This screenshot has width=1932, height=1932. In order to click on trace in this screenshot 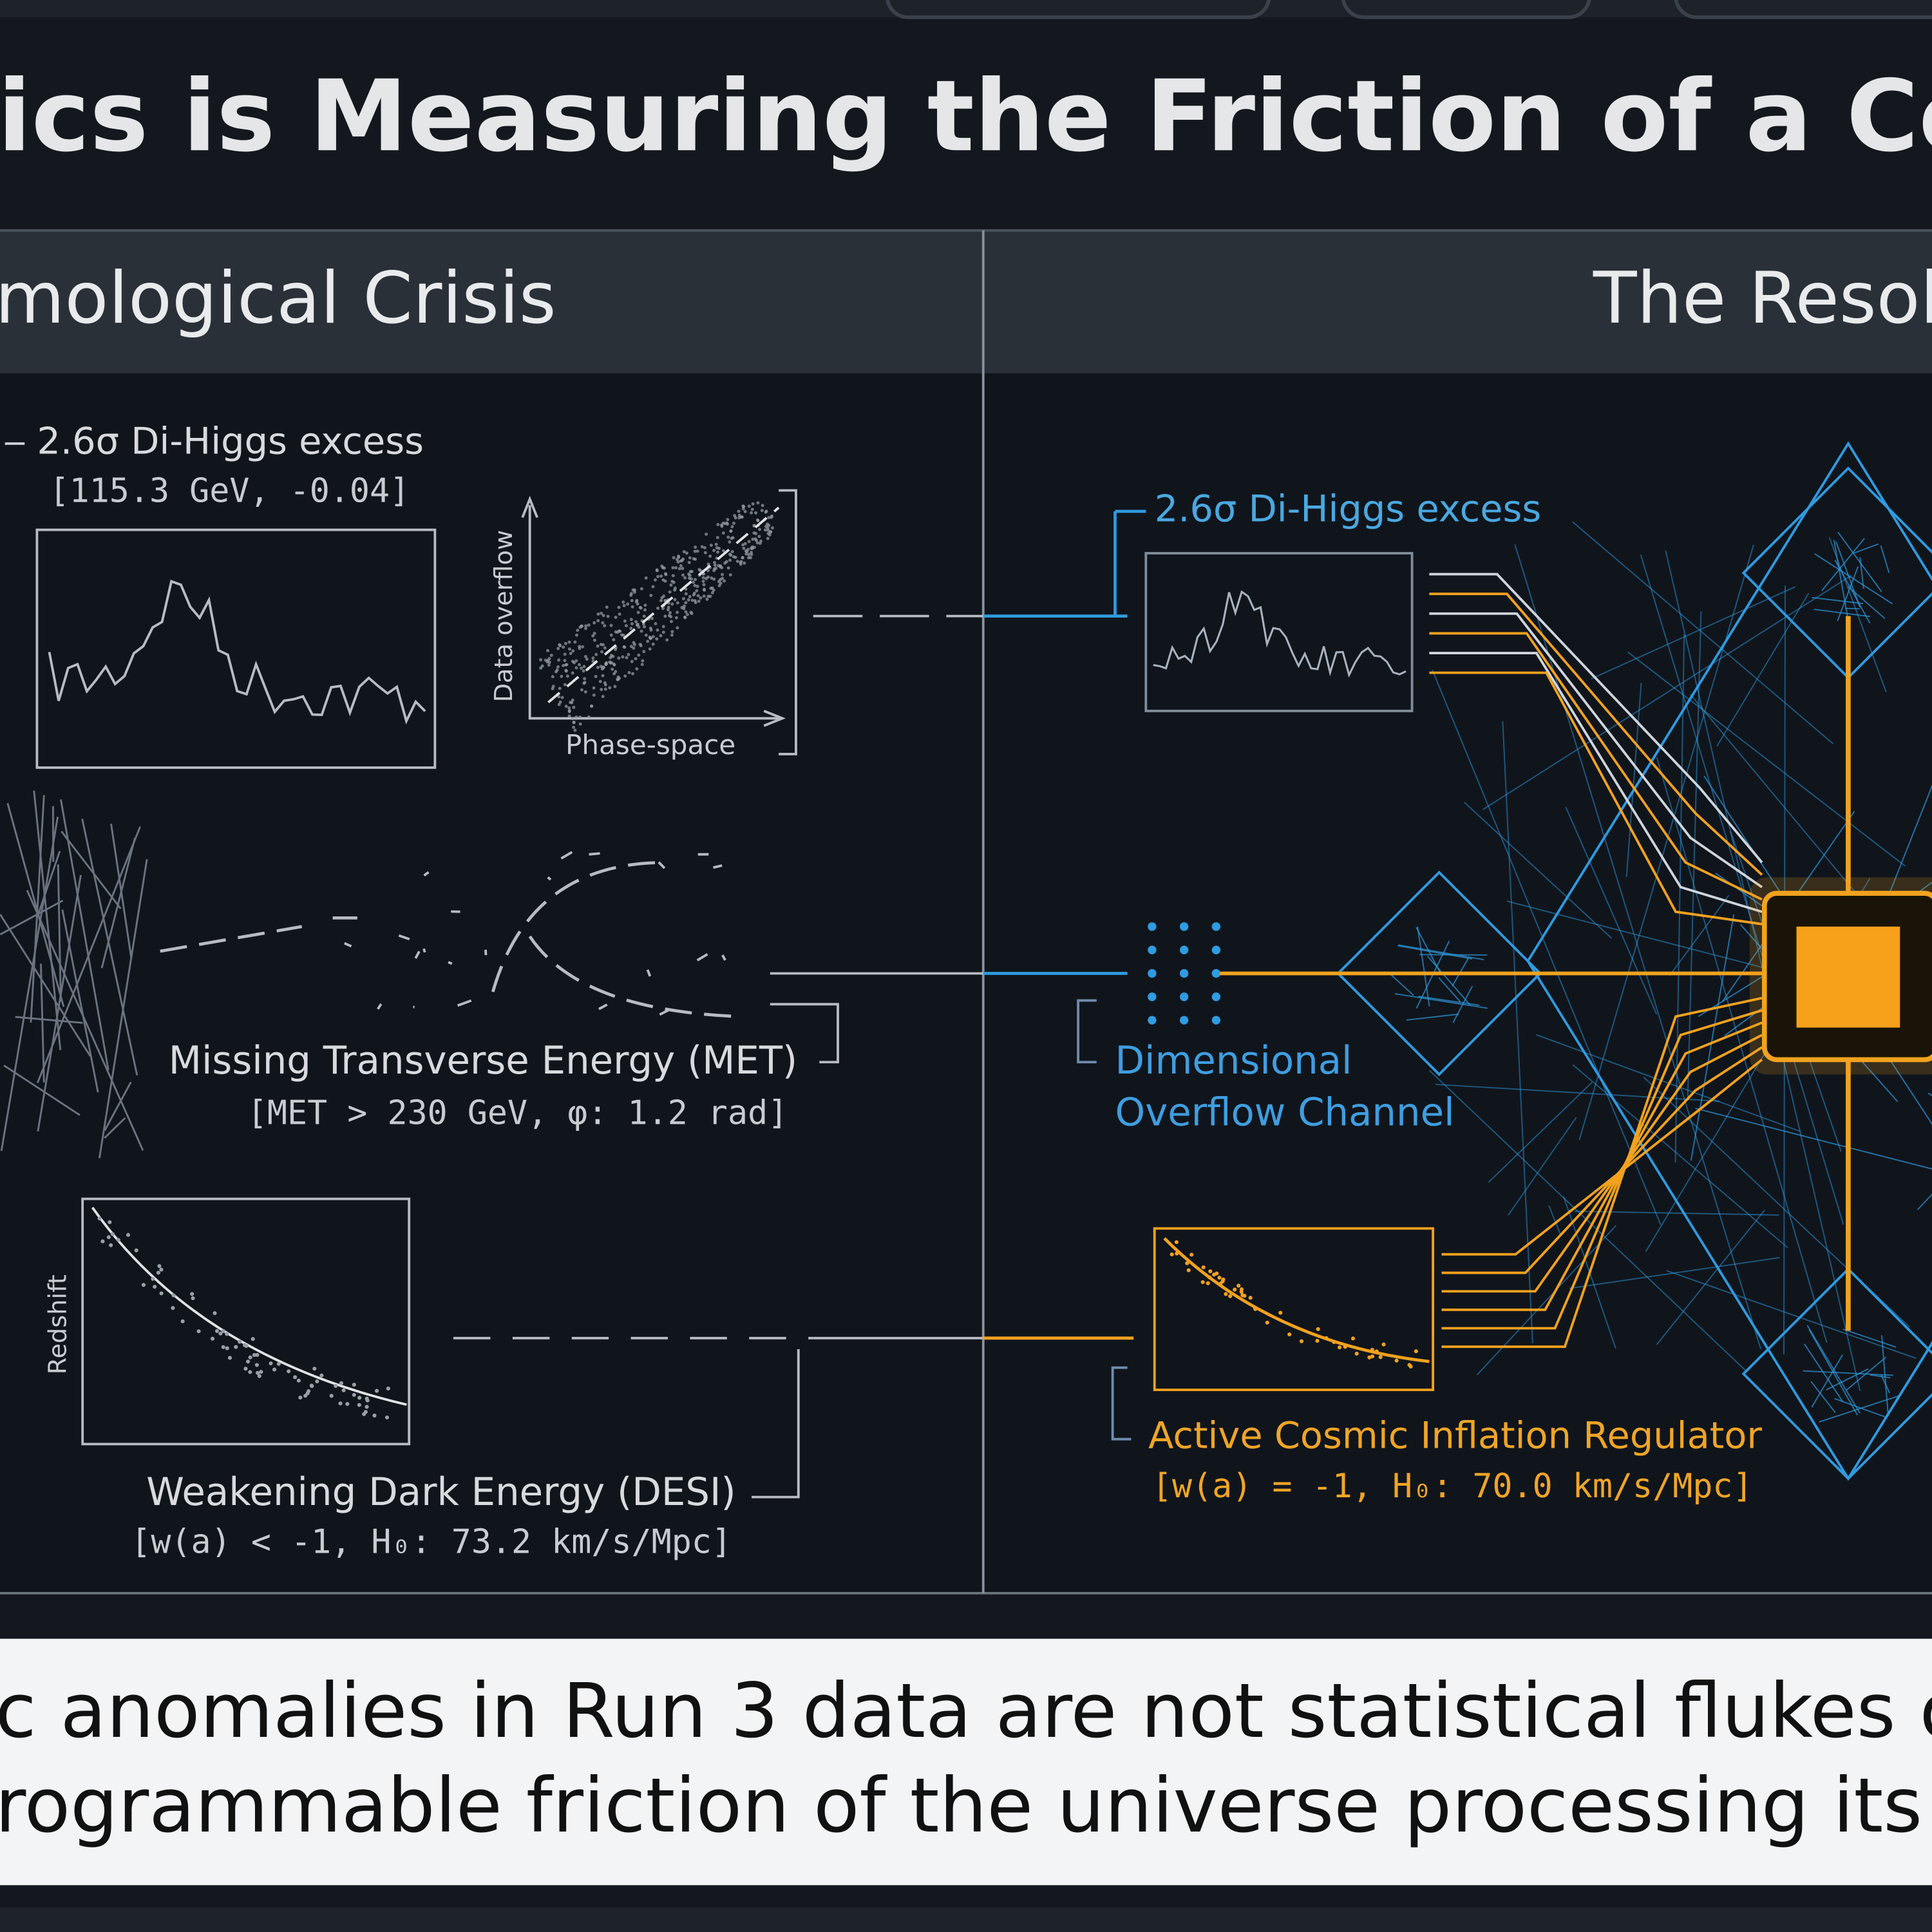, I will do `click(1602, 1169)`.